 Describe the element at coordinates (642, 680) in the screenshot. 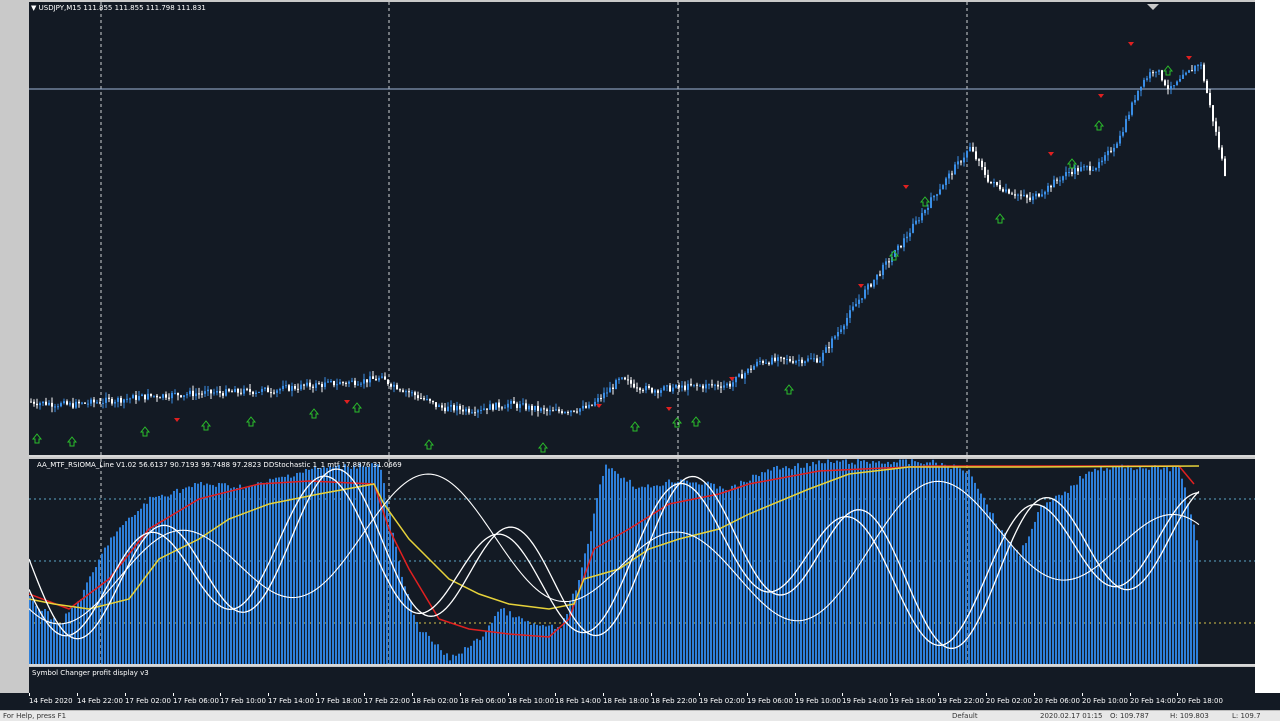

I see `subwindow: Symbol Changer profit display v3` at that location.